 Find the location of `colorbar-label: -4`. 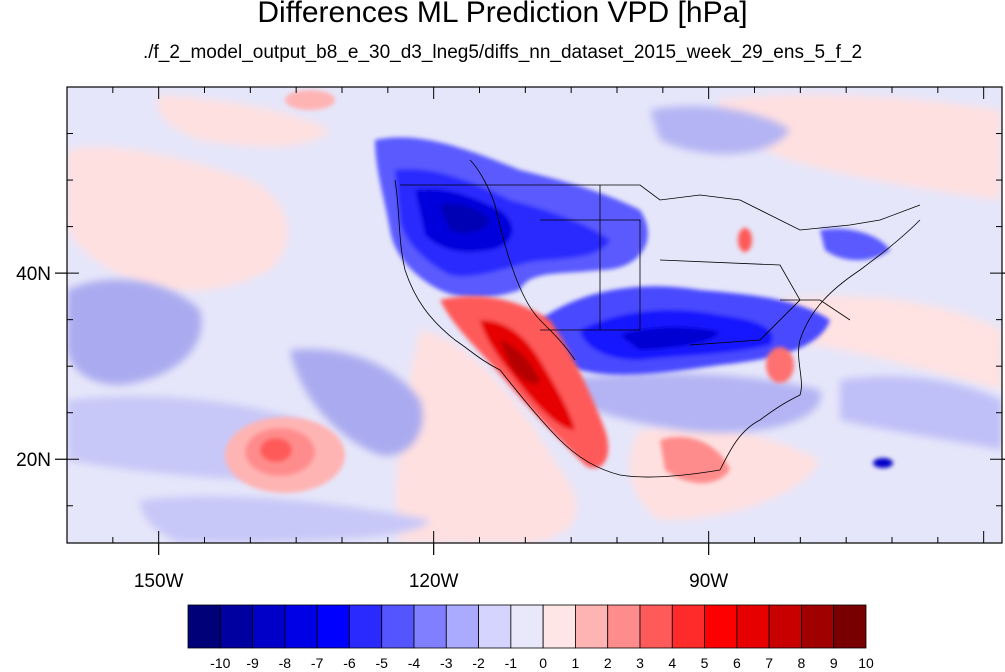

colorbar-label: -4 is located at coordinates (414, 663).